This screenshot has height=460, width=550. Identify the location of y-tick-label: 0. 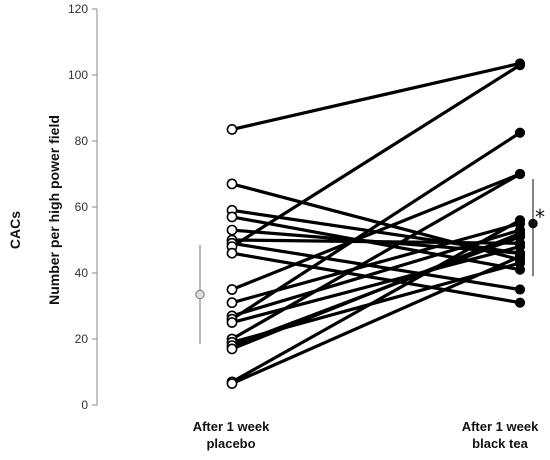
(84, 405).